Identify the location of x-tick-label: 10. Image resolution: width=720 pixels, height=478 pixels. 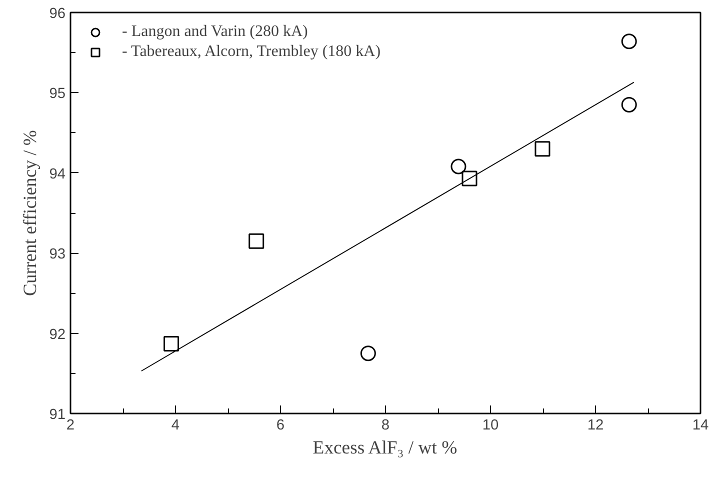
(490, 426).